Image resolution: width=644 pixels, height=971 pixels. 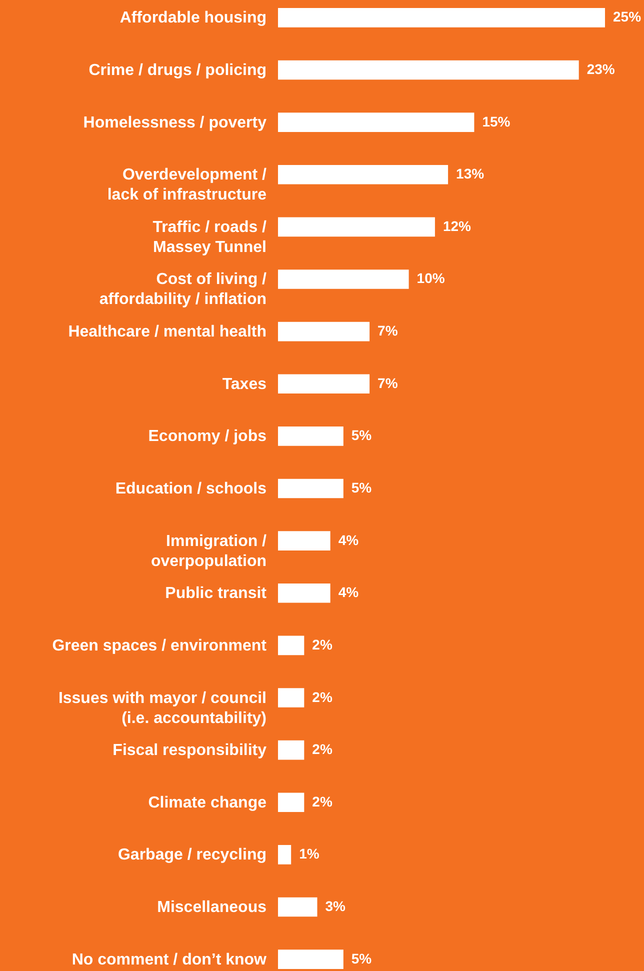 I want to click on y-tick-label: Garbage / recycling, so click(x=192, y=855).